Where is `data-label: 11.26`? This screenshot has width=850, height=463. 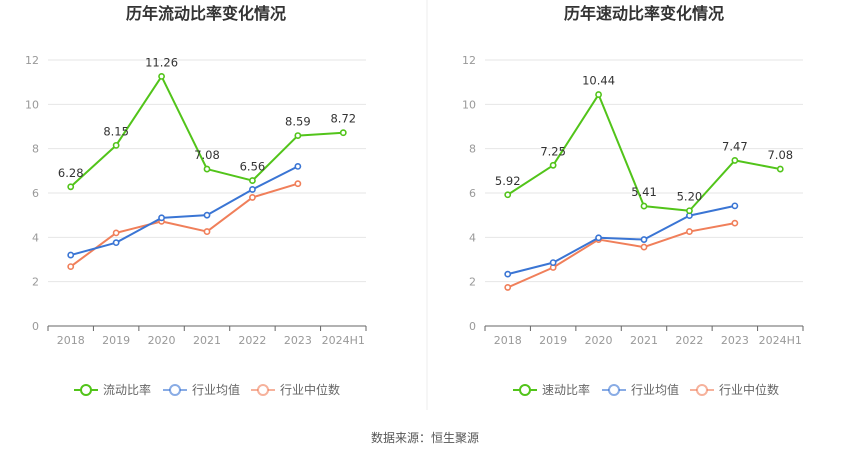 data-label: 11.26 is located at coordinates (161, 62).